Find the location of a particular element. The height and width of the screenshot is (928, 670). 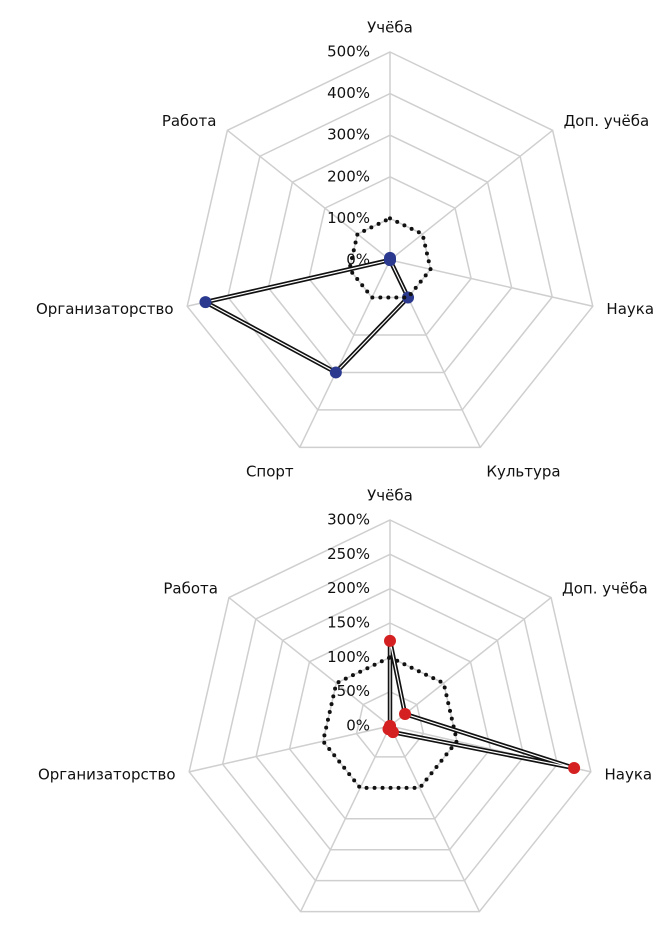

tick-label: 400% is located at coordinates (348, 93).